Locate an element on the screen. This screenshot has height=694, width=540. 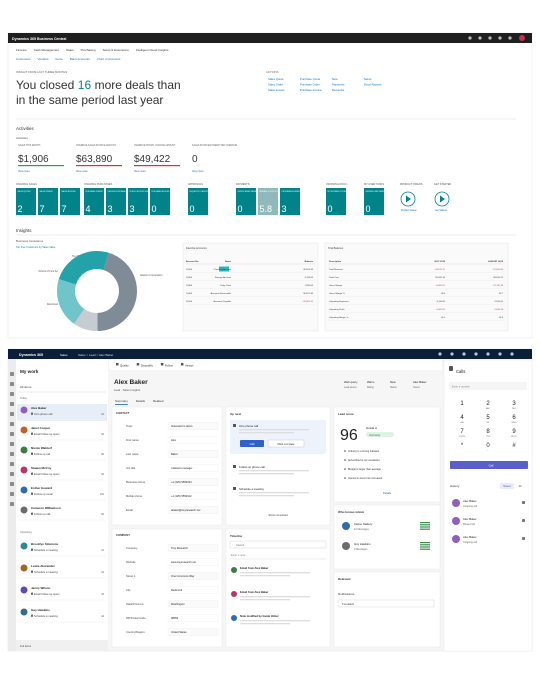
action-link: Sales Invoice is located at coordinates (276, 90).